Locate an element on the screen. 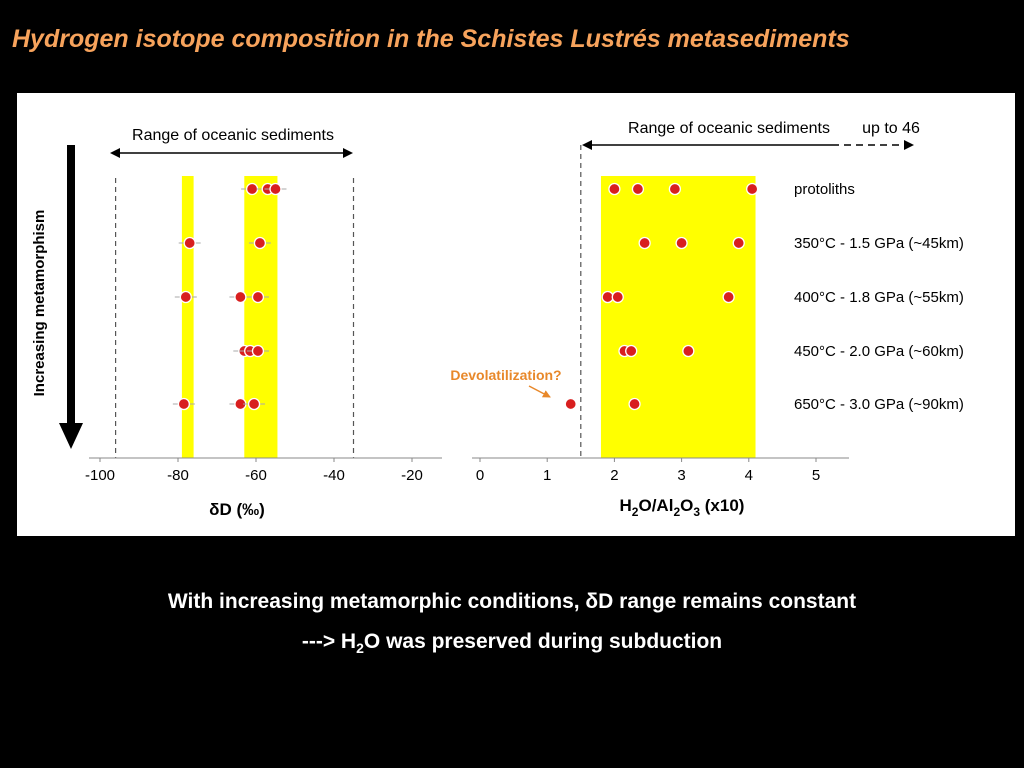 Image resolution: width=1024 pixels, height=768 pixels. right-range-label: Range of oceanic sediments is located at coordinates (729, 128).